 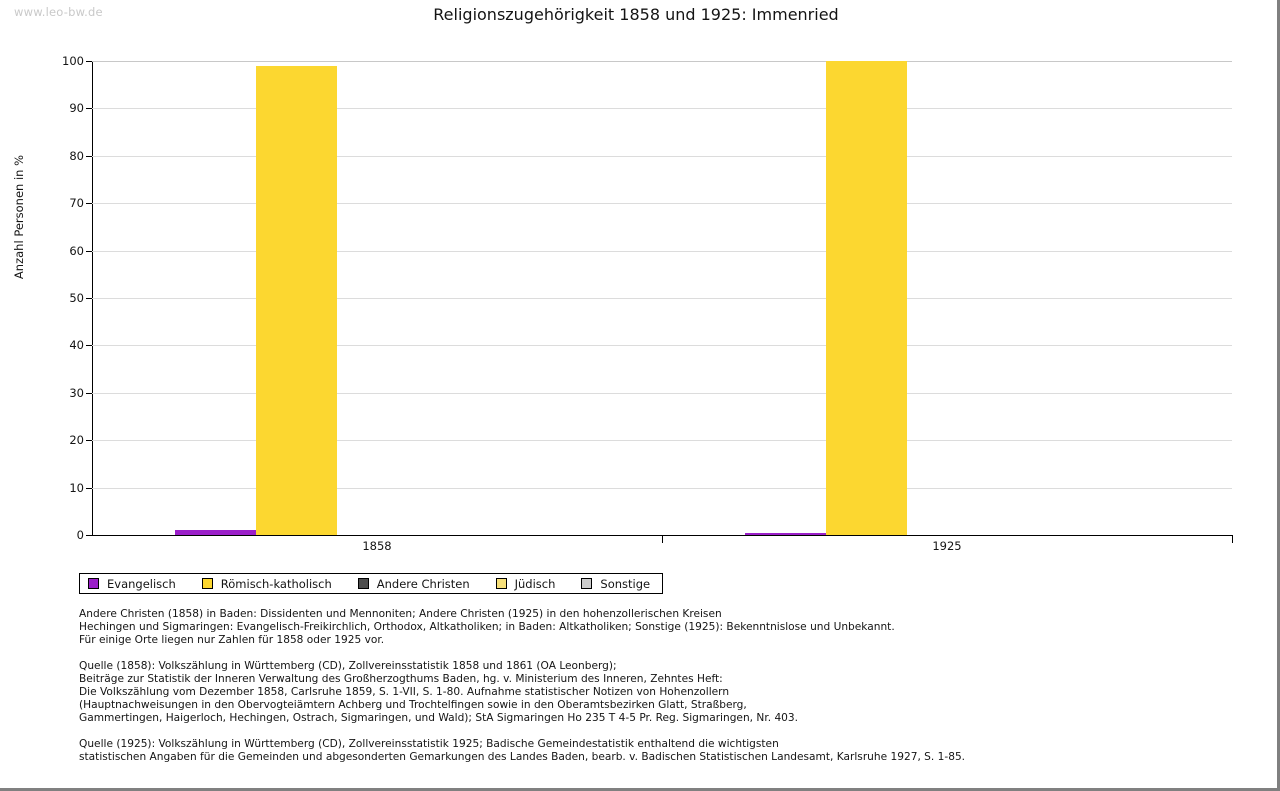 What do you see at coordinates (76, 440) in the screenshot?
I see `y-tick-label: 20` at bounding box center [76, 440].